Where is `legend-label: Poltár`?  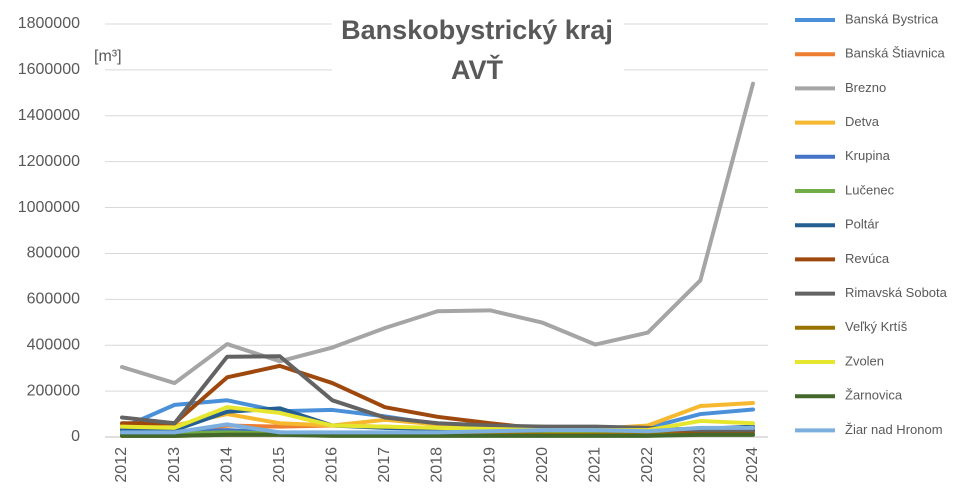
legend-label: Poltár is located at coordinates (862, 224).